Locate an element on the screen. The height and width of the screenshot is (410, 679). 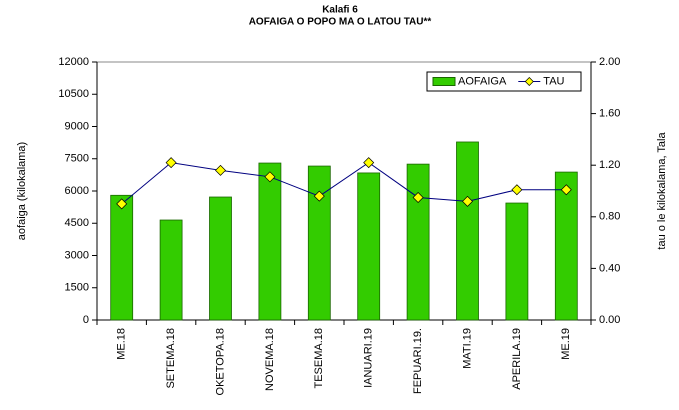
legend-marker is located at coordinates (529, 81).